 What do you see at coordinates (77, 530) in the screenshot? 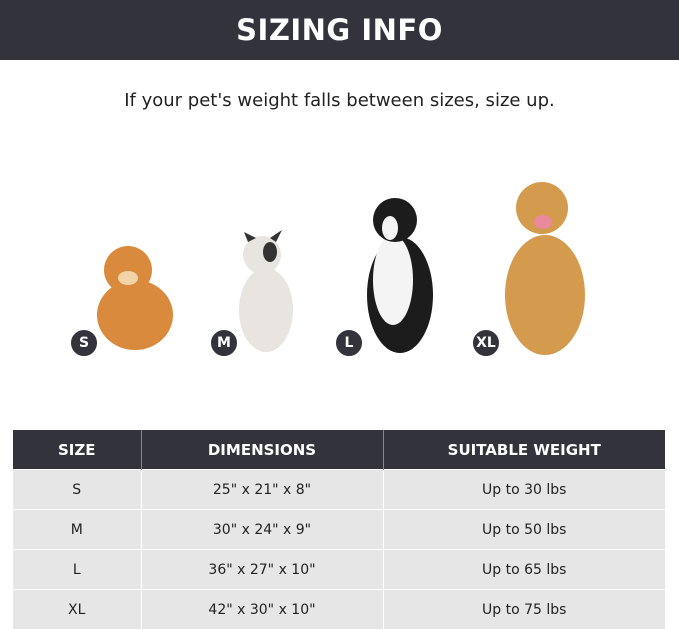
I see `size-cell: M` at bounding box center [77, 530].